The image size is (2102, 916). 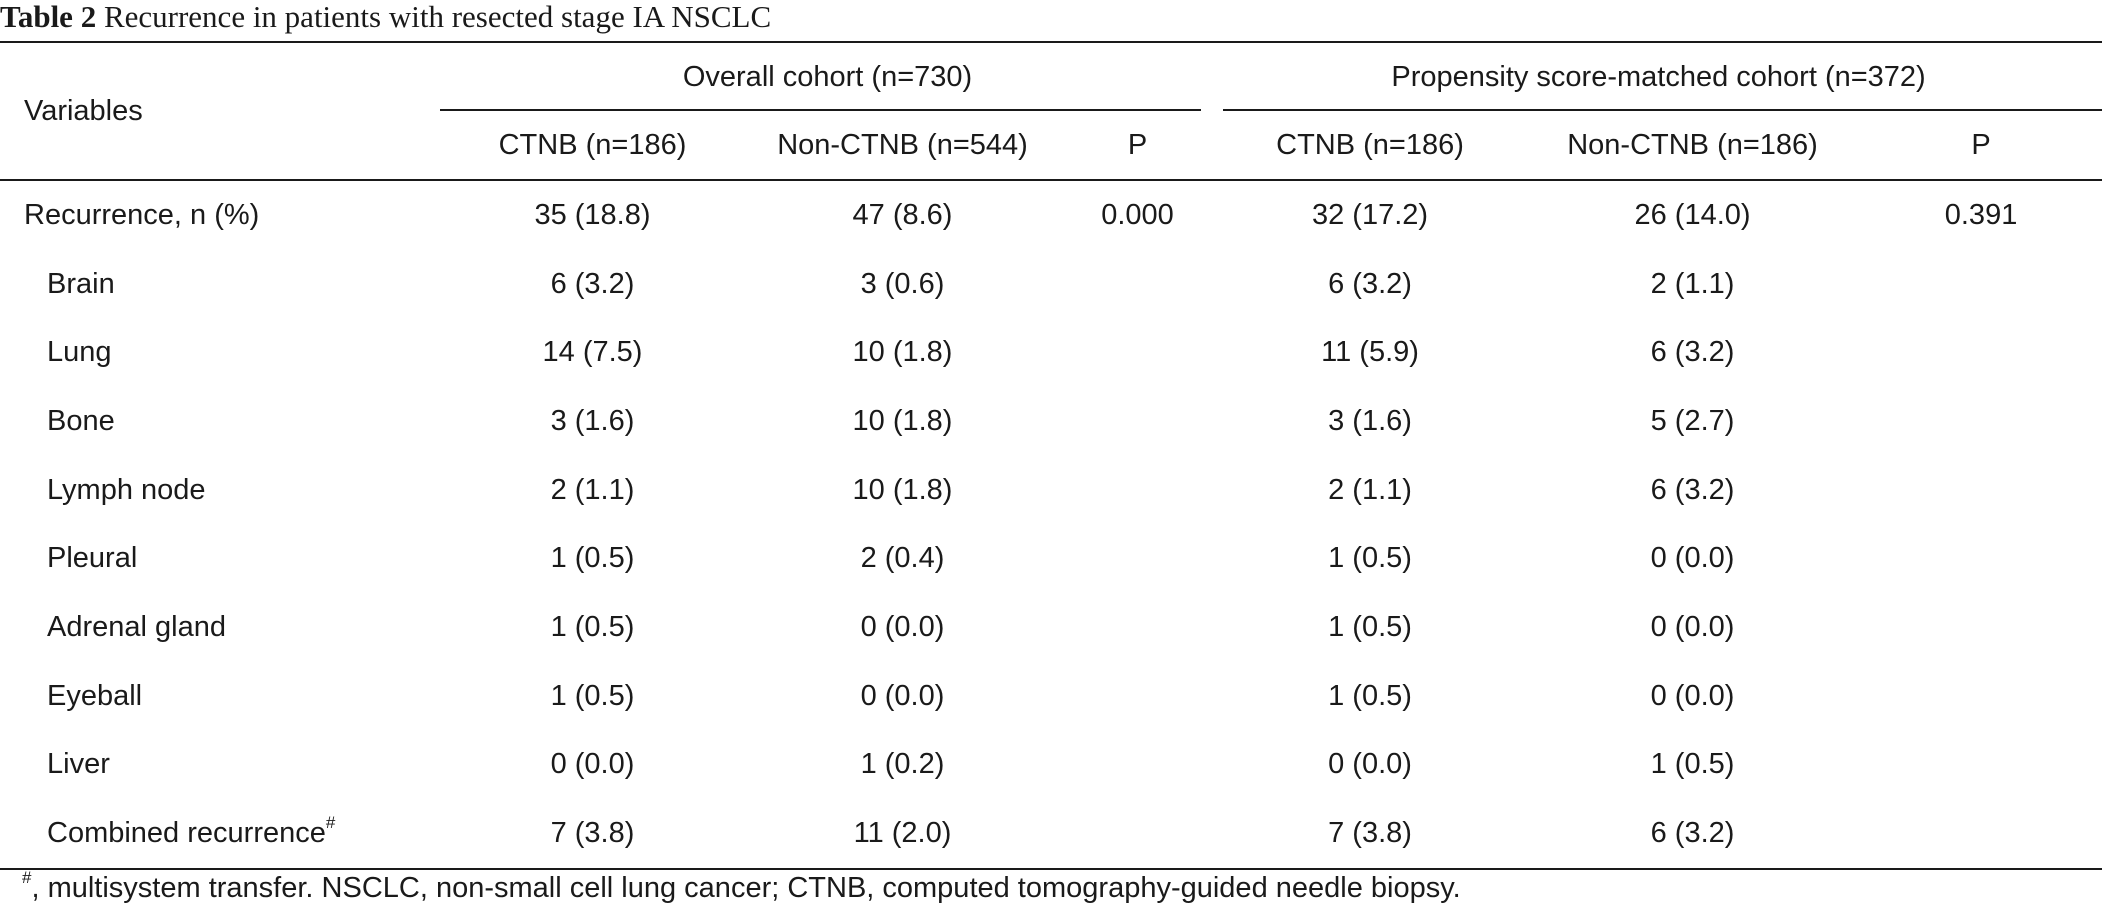 I want to click on row-label-text: Combined recurrence, so click(x=186, y=833).